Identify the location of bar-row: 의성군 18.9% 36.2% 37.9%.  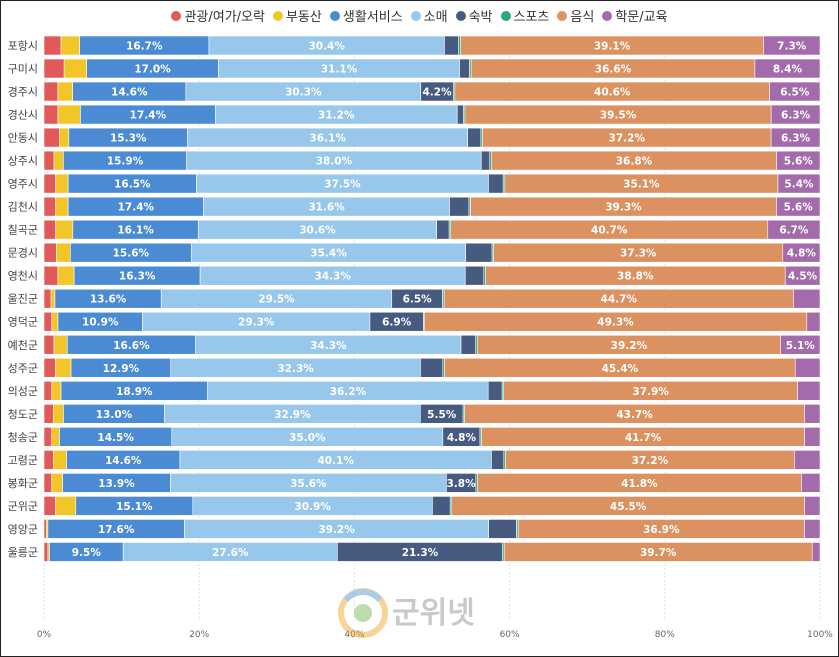
(414, 390).